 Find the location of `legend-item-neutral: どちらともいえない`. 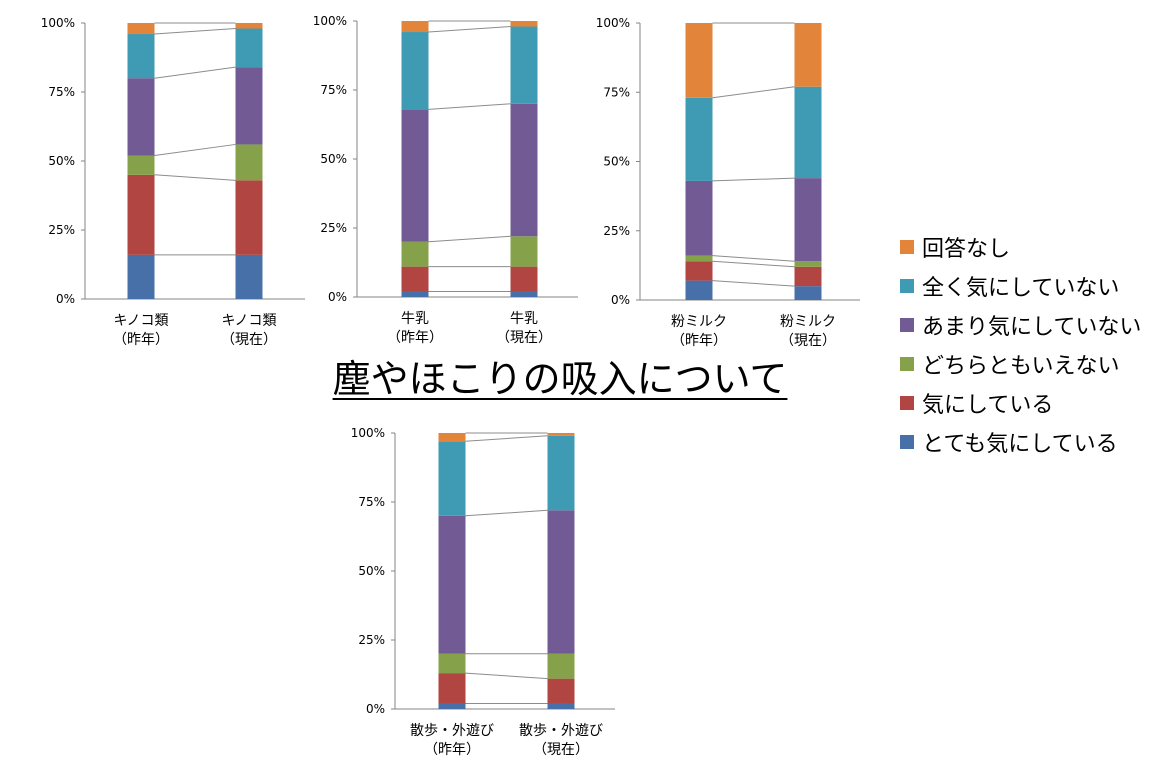

legend-item-neutral: どちらともいえない is located at coordinates (1020, 363).